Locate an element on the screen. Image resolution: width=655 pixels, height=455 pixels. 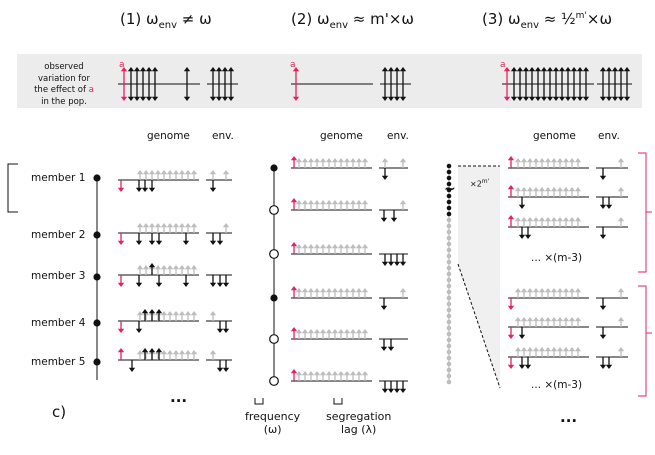
segregation-legend: segregation lag (λ) is located at coordinates (359, 423).